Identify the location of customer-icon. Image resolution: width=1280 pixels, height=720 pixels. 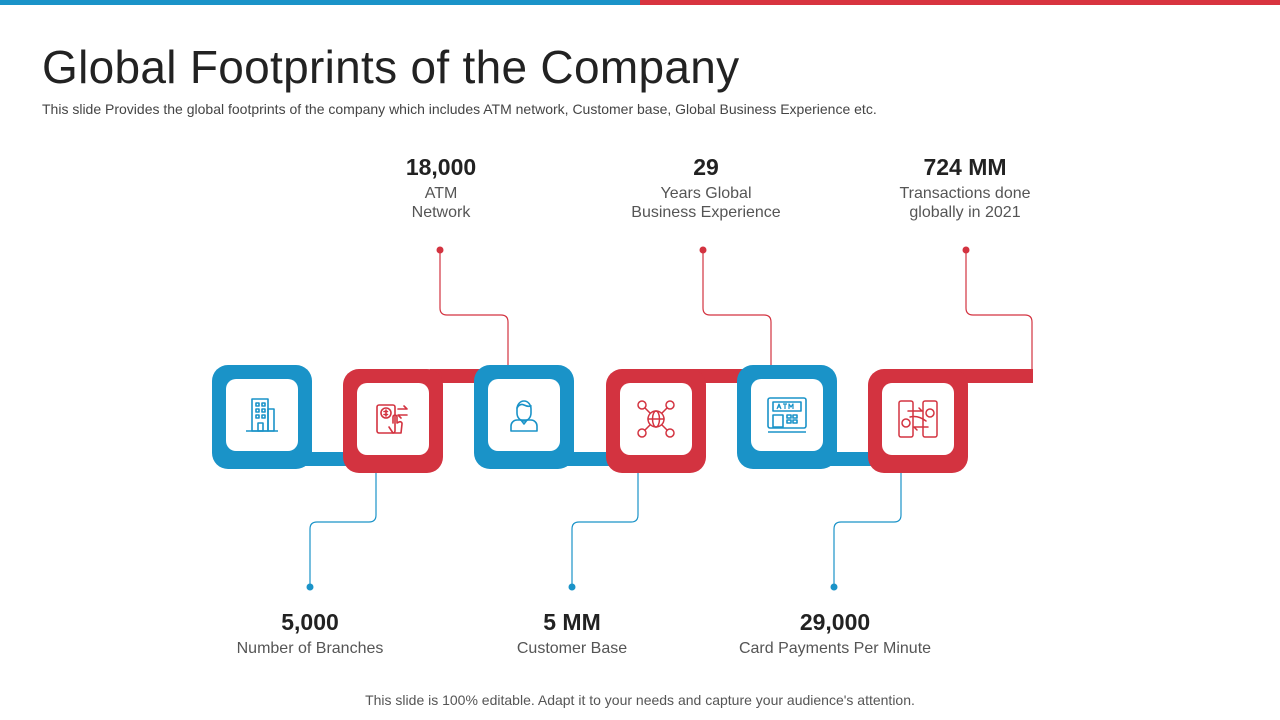
(524, 416).